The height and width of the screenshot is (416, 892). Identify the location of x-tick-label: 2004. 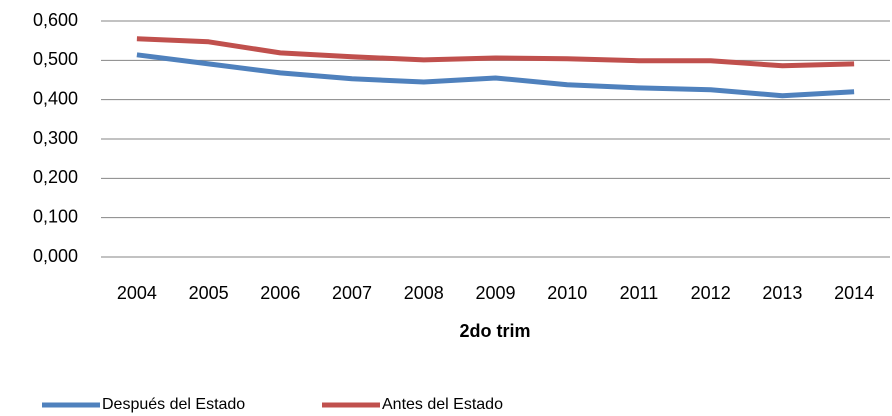
(137, 293).